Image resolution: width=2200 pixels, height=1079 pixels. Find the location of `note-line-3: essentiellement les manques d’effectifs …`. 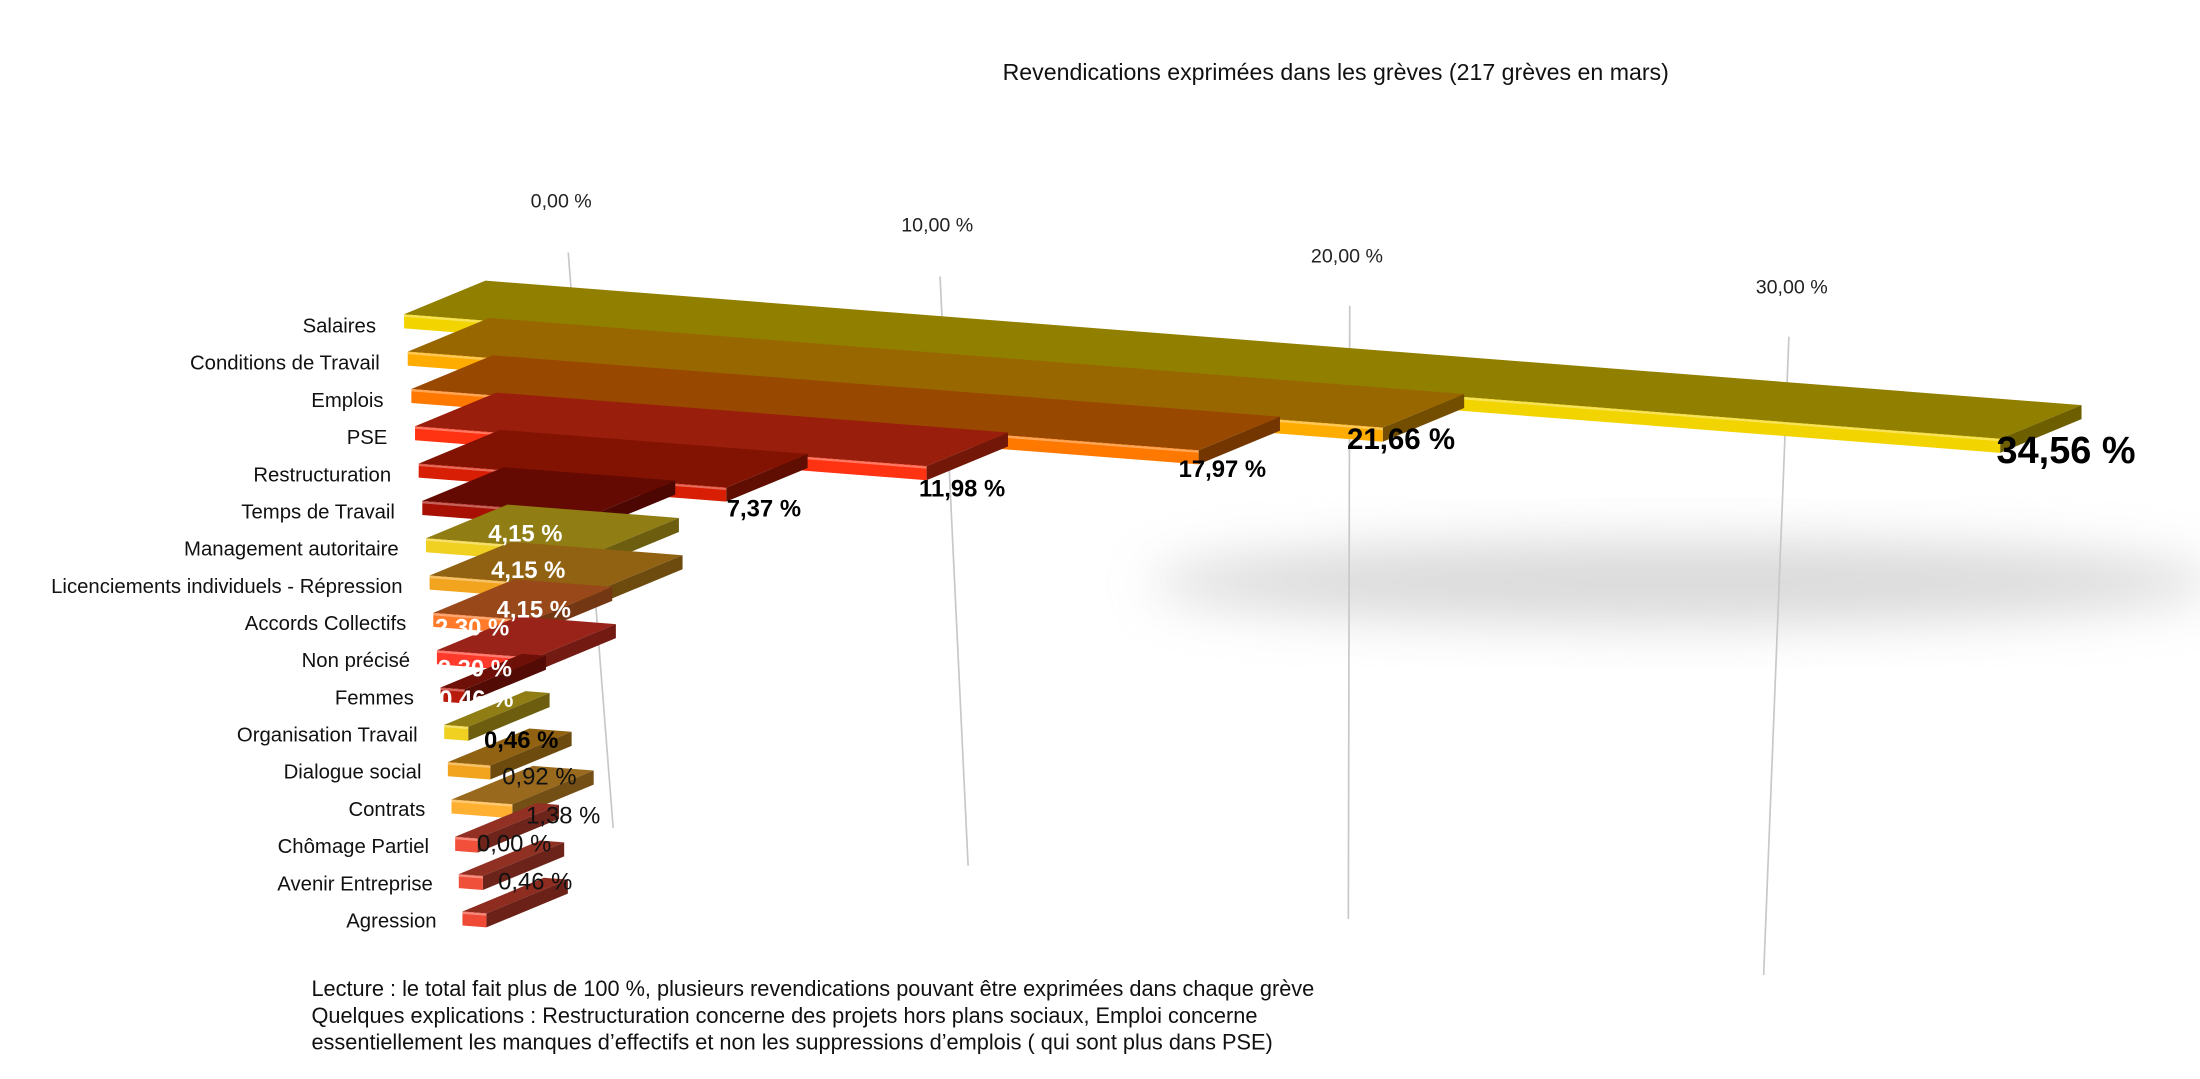

note-line-3: essentiellement les manques d’effectifs … is located at coordinates (791, 1042).